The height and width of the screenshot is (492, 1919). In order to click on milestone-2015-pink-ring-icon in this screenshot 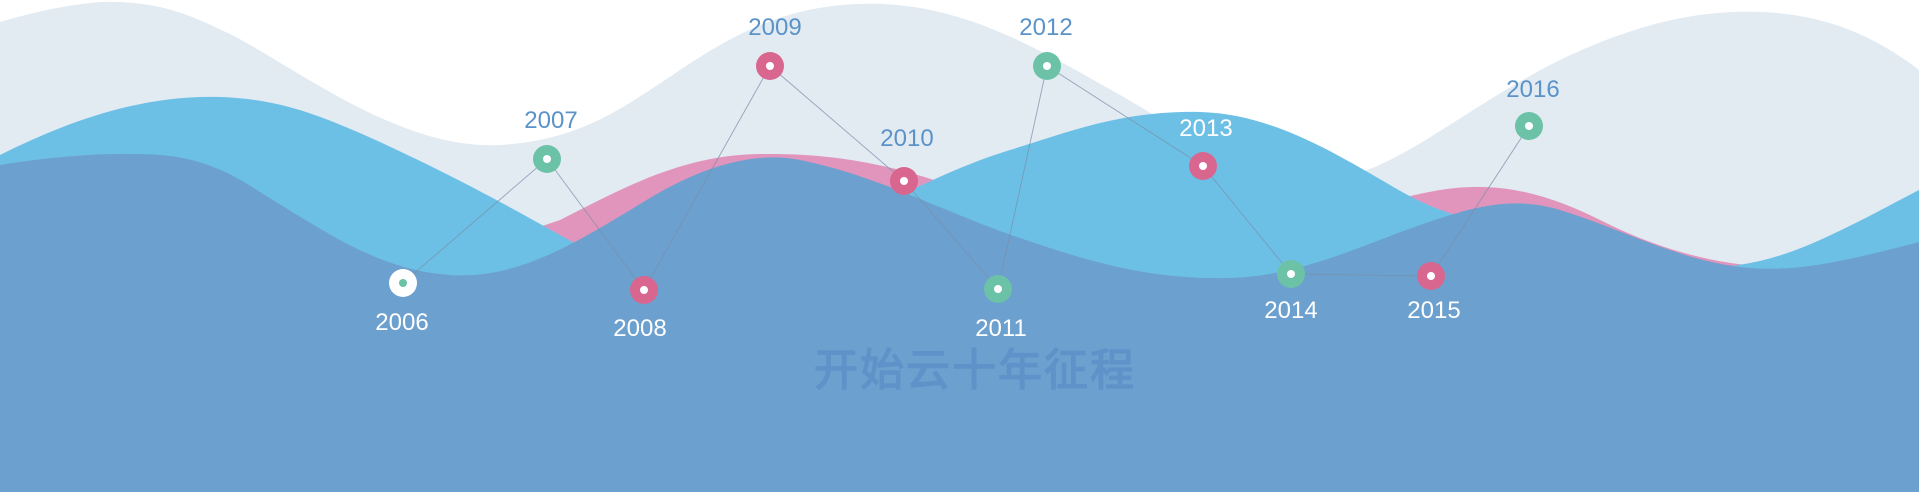, I will do `click(1431, 276)`.